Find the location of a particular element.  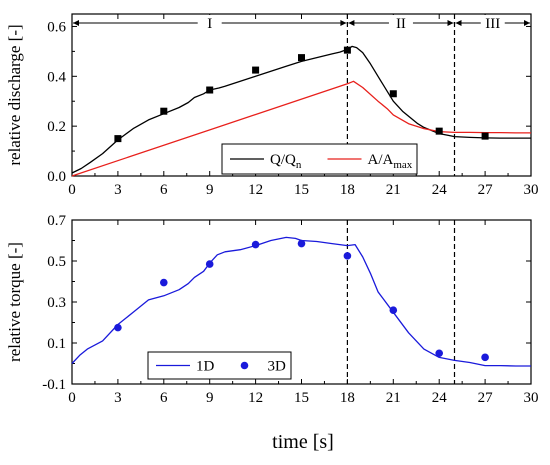

phase-label: III is located at coordinates (492, 24).